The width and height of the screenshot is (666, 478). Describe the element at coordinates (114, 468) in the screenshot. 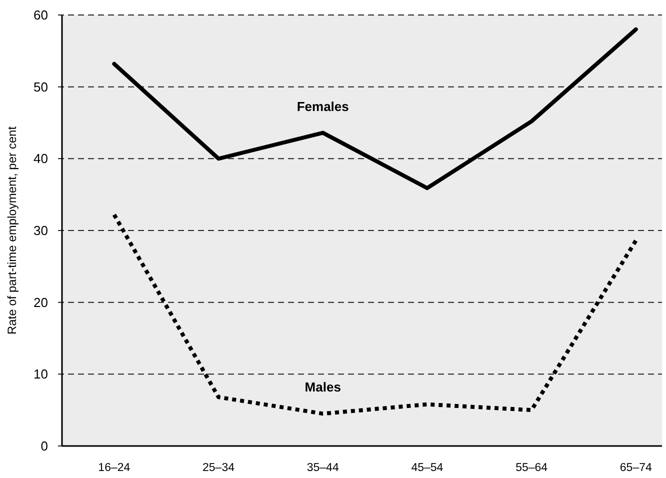

I see `x-tick-label: 16–24` at that location.